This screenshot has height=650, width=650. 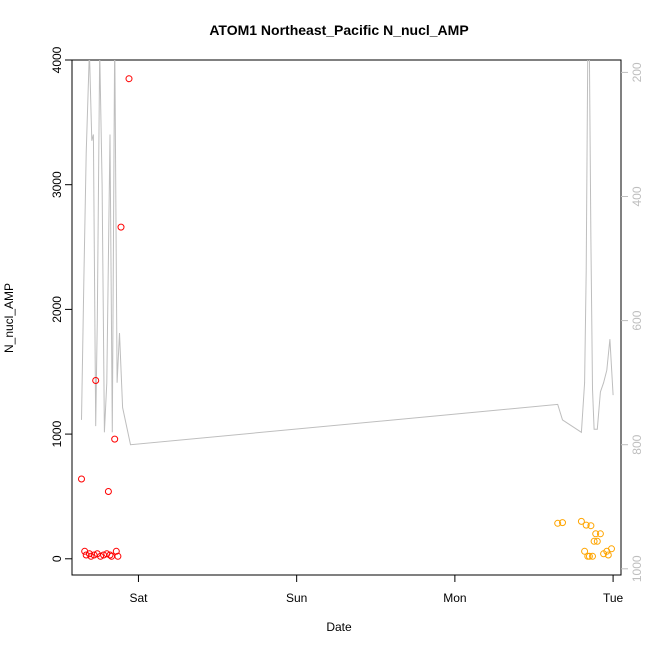 I want to click on y2-tick-label: 400, so click(x=637, y=196).